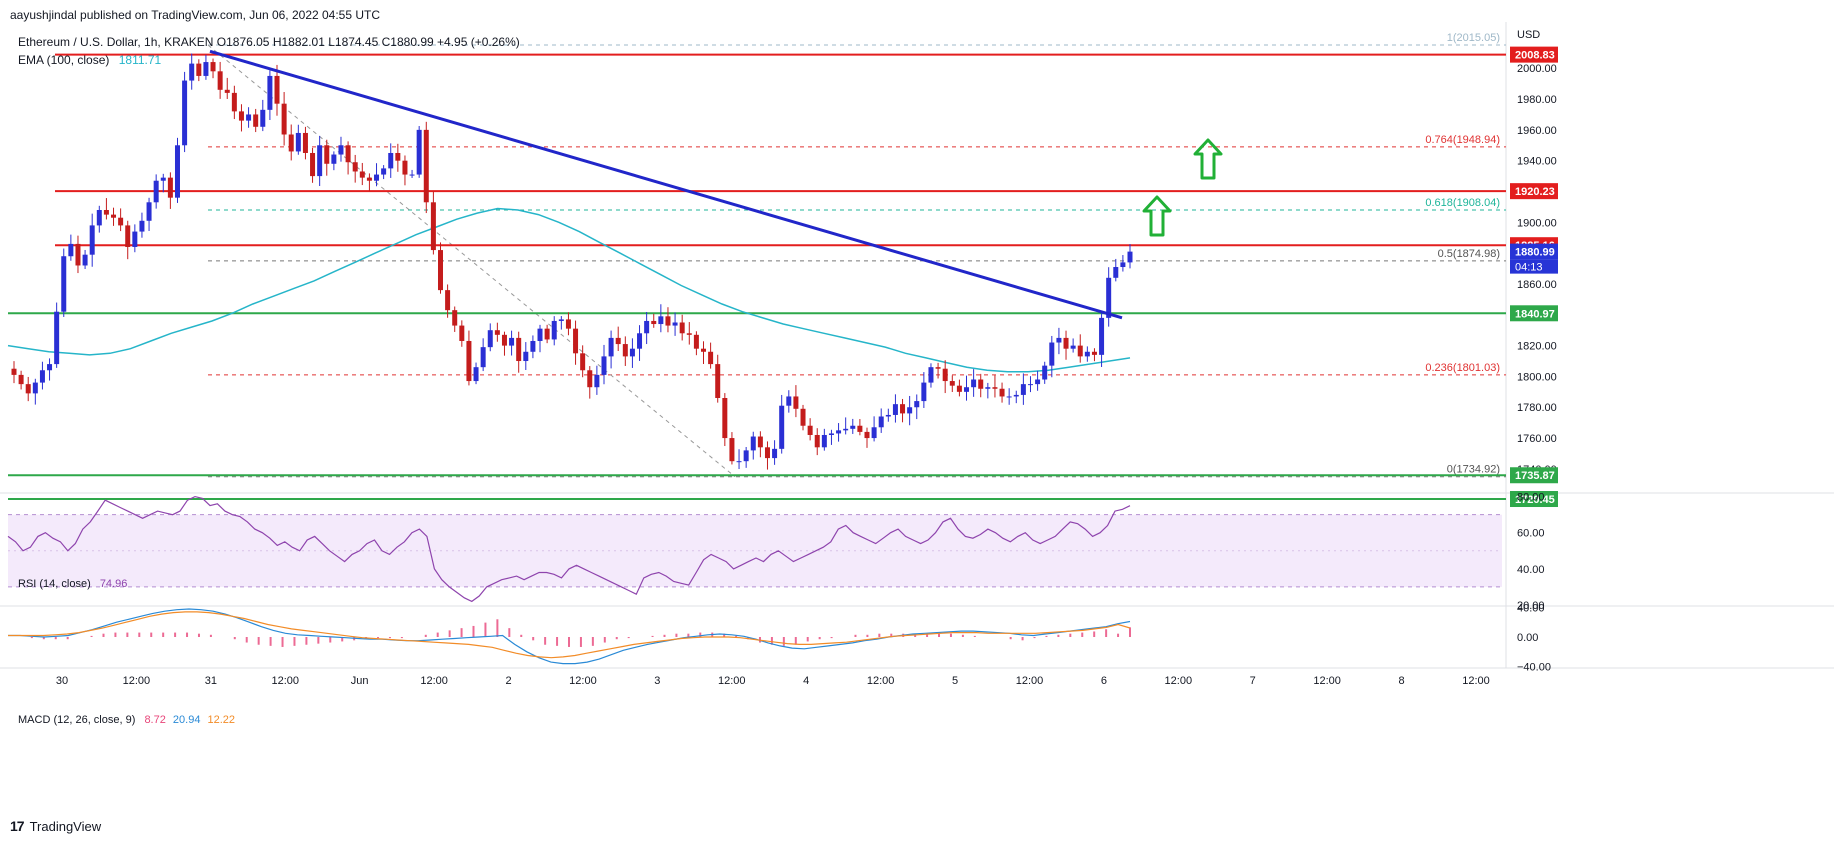 Image resolution: width=1834 pixels, height=845 pixels. Describe the element at coordinates (77, 720) in the screenshot. I see `macd-label: MACD (12, 26, close, 9)` at that location.